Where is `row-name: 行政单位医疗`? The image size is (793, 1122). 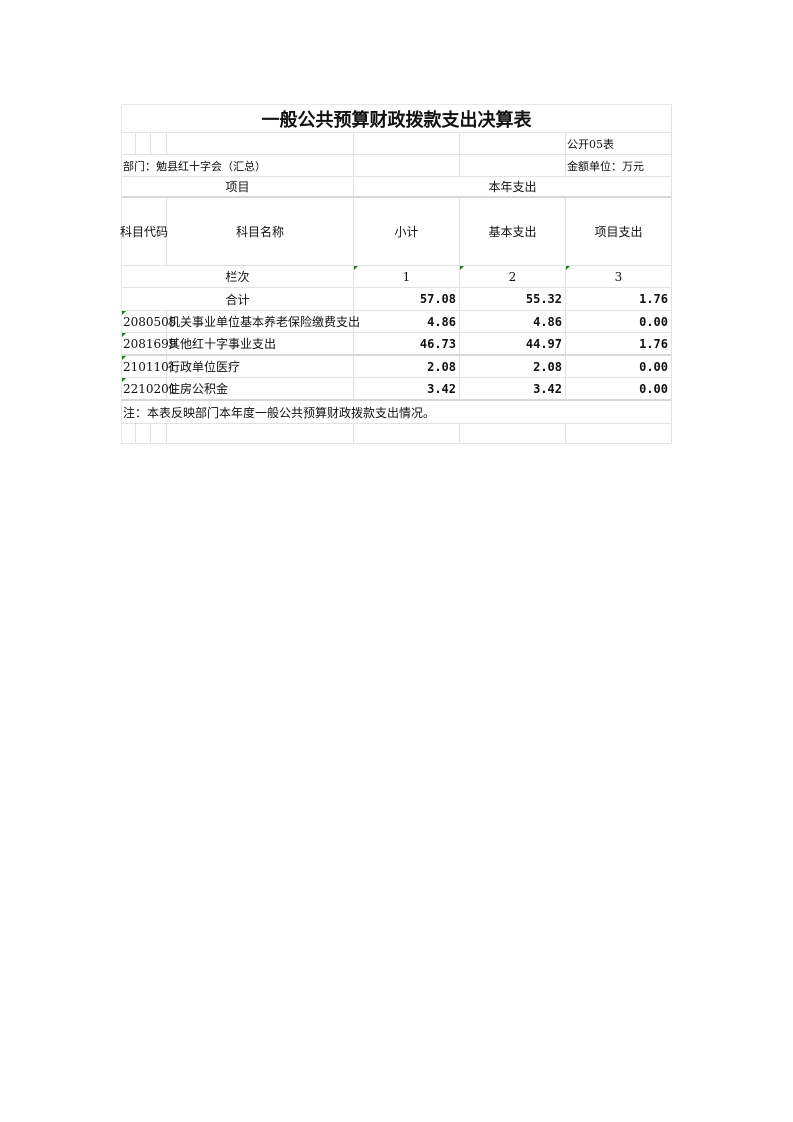
row-name: 行政单位医疗 is located at coordinates (260, 367).